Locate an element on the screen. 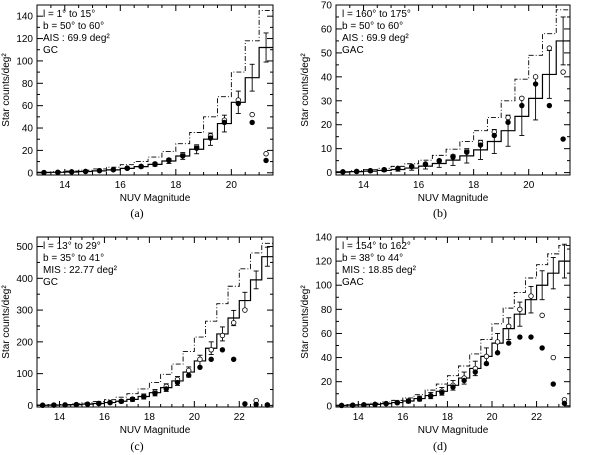 The height and width of the screenshot is (455, 600). caption-c: (c) is located at coordinates (136, 446).